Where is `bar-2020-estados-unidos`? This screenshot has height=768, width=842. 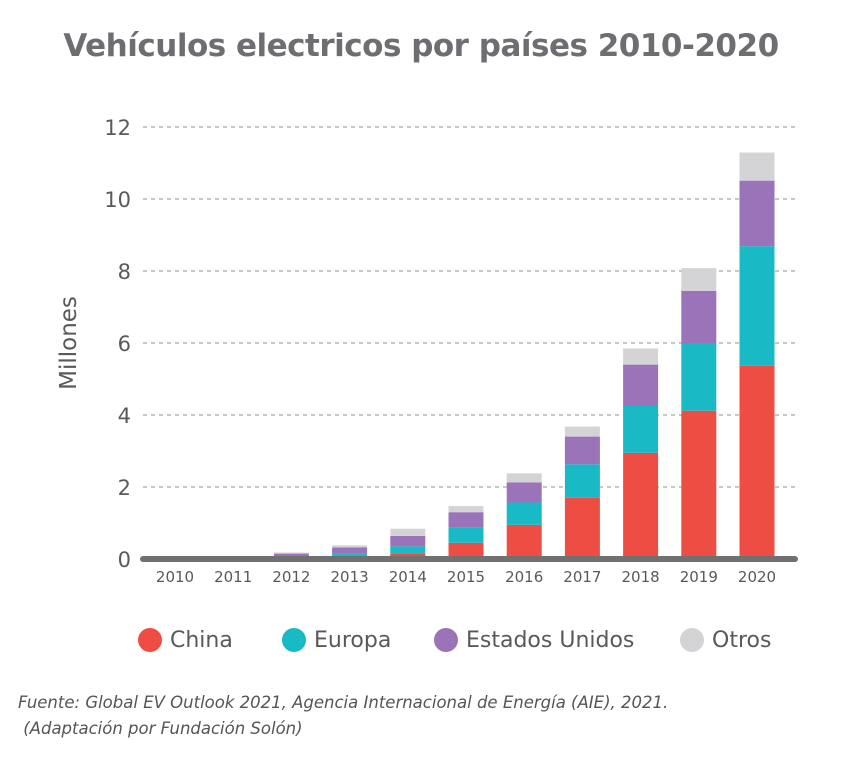
bar-2020-estados-unidos is located at coordinates (757, 213).